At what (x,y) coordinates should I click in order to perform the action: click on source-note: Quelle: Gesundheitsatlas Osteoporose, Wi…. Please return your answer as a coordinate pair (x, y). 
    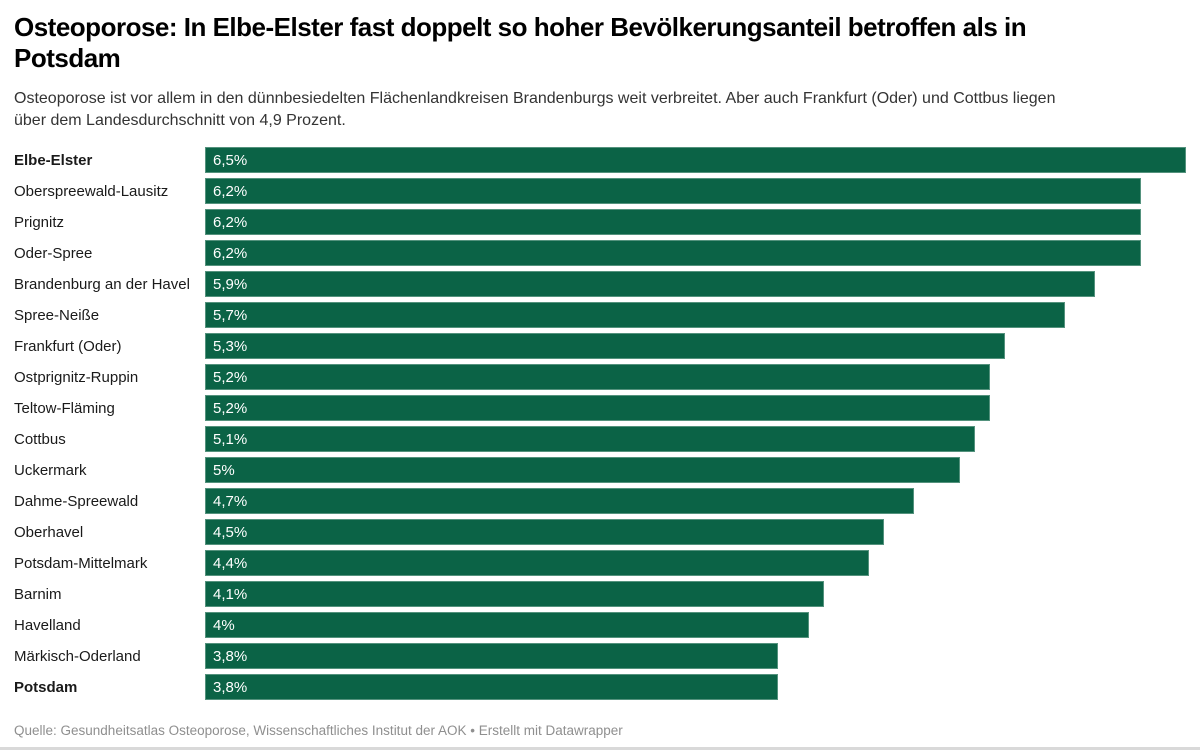
    Looking at the image, I should click on (318, 730).